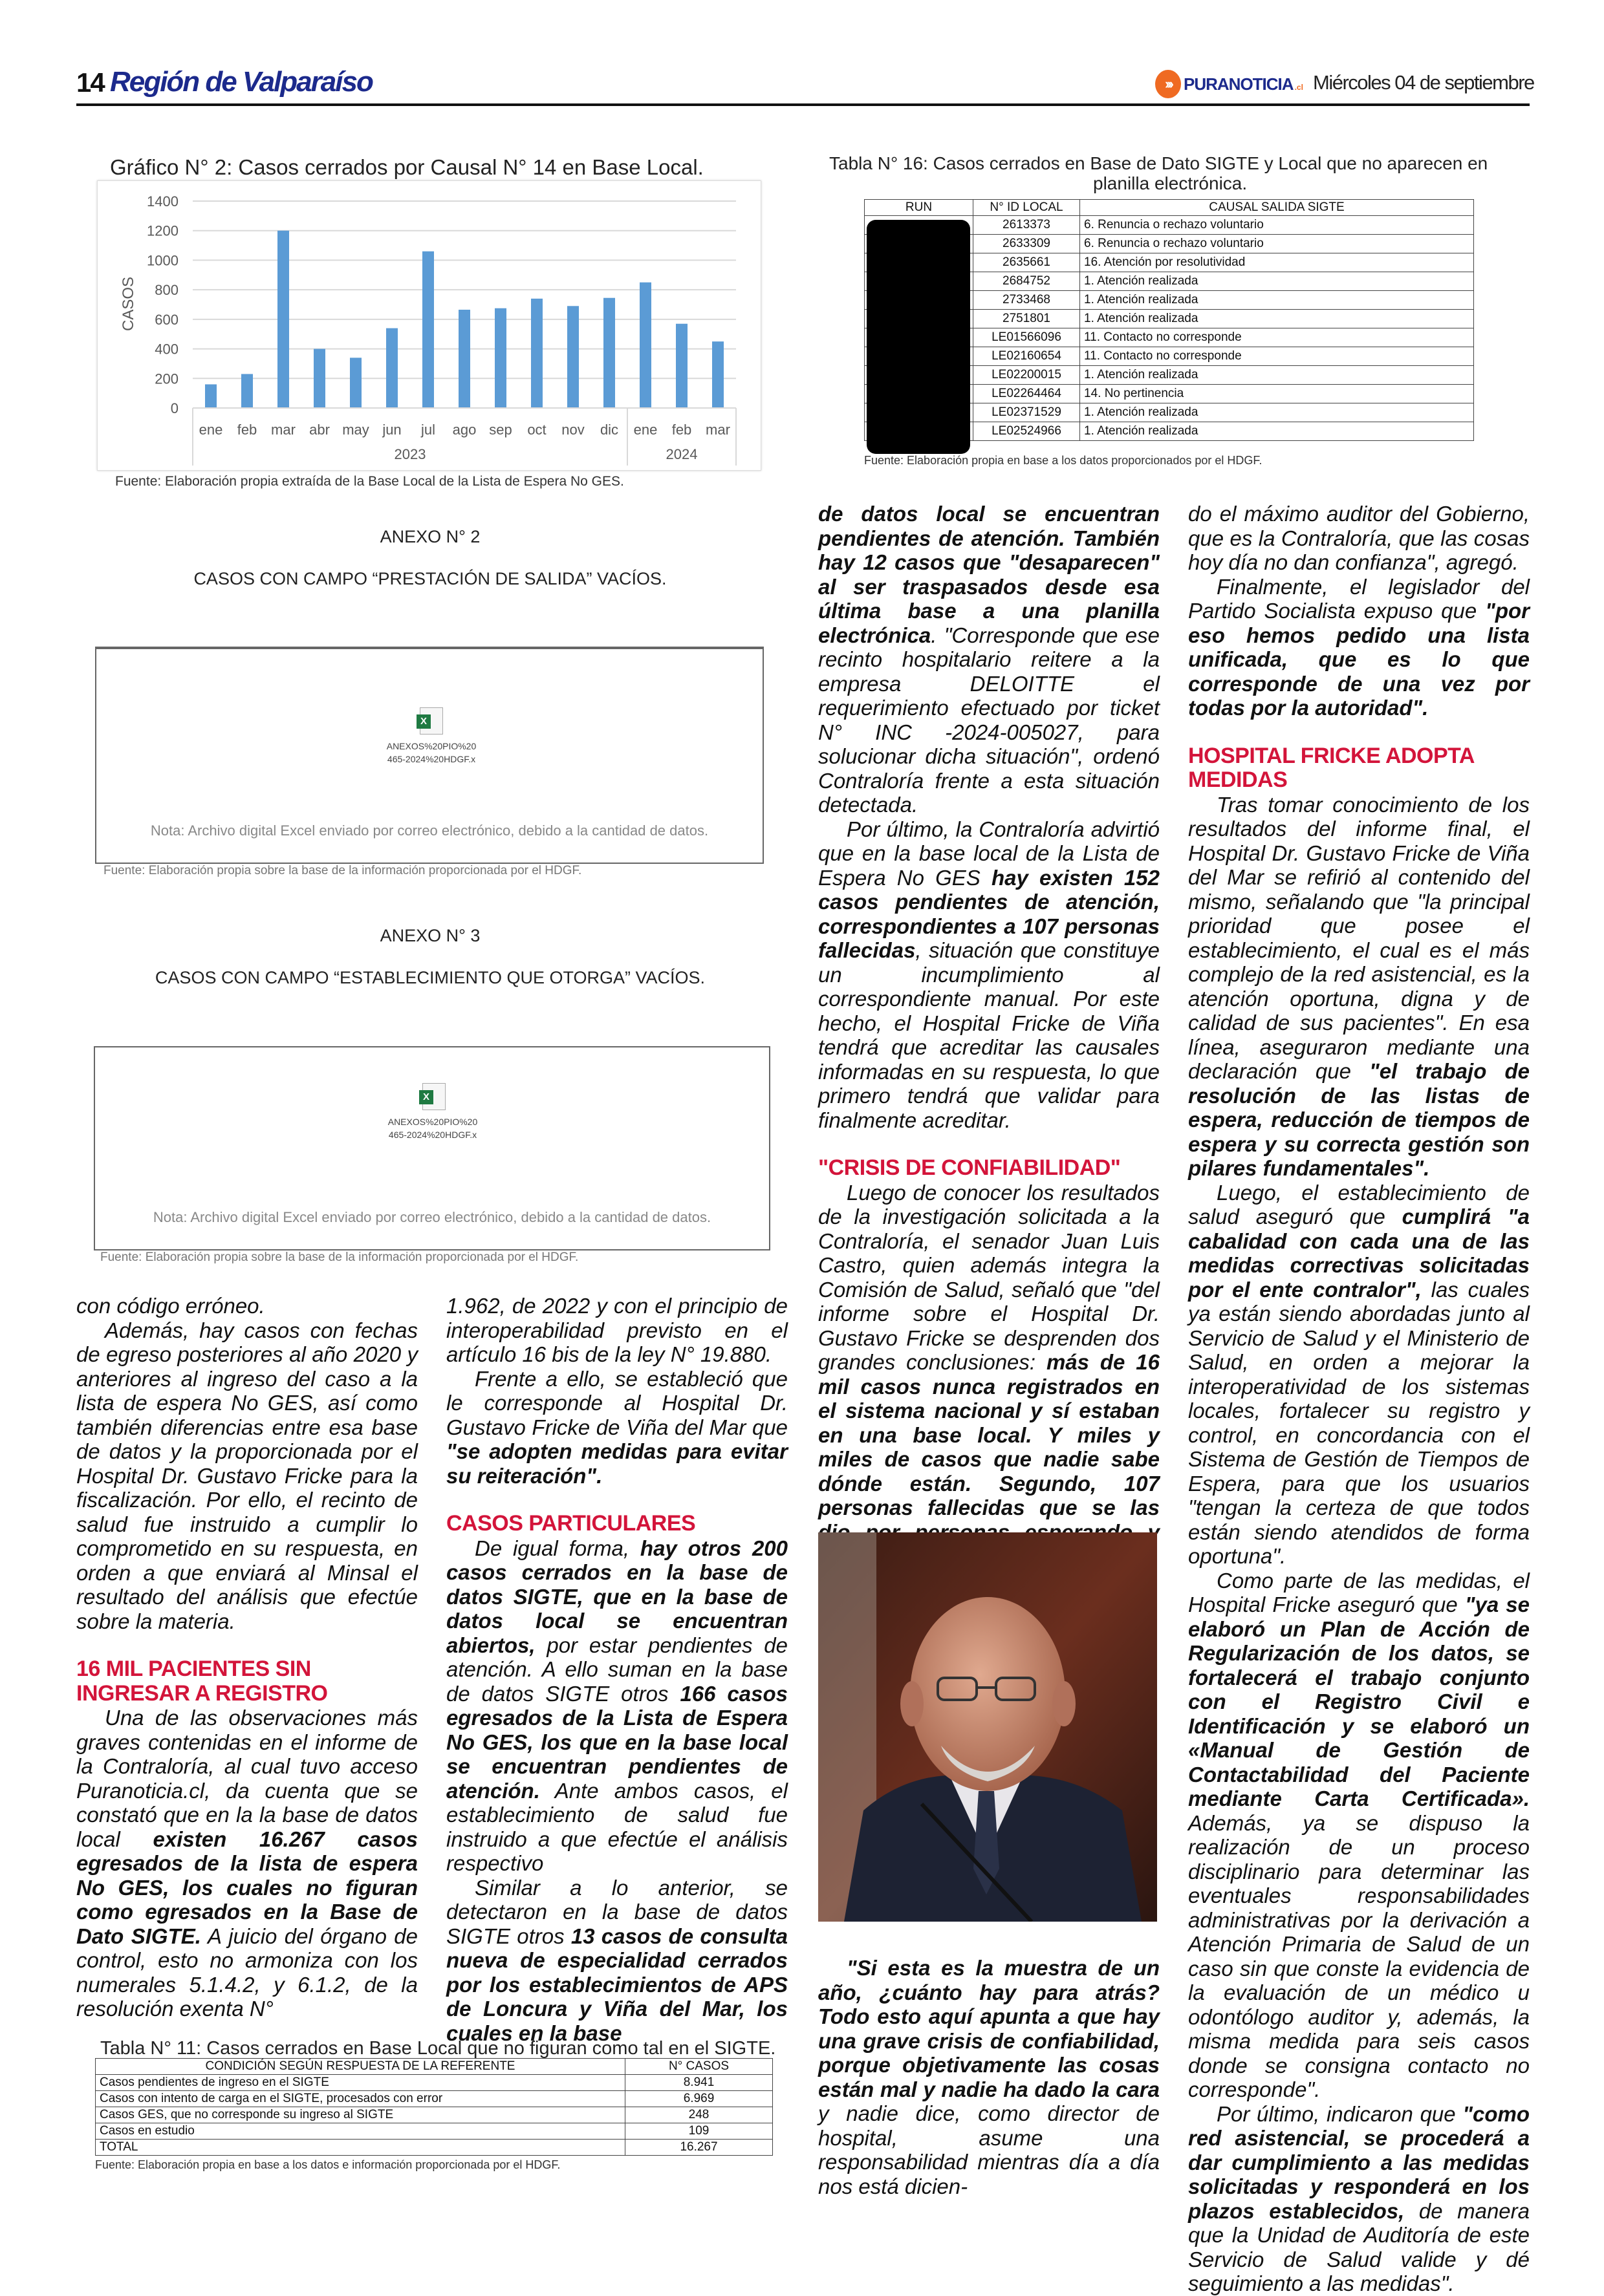  What do you see at coordinates (557, 1548) in the screenshot?
I see `body-text: De igual forma,` at bounding box center [557, 1548].